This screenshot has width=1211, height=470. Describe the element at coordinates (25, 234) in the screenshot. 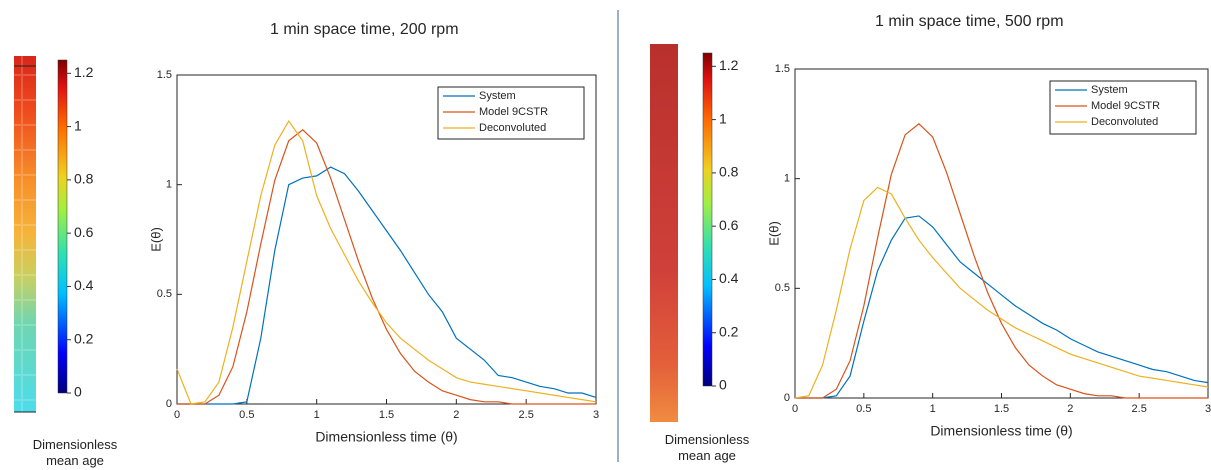

I see `sample-image-cells` at that location.